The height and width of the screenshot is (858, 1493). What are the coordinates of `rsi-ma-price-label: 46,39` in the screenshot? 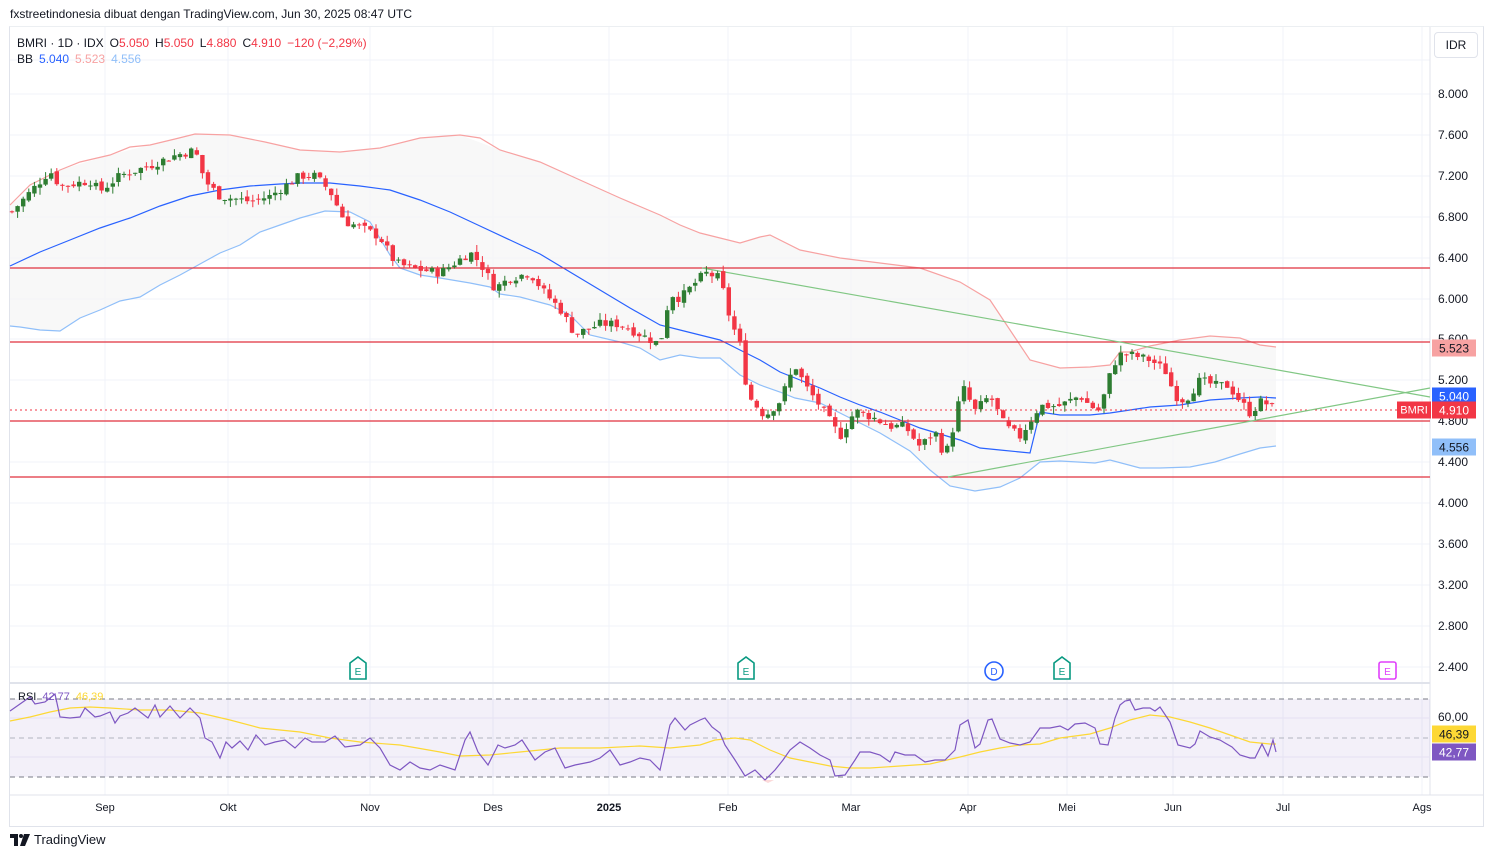 It's located at (1454, 734).